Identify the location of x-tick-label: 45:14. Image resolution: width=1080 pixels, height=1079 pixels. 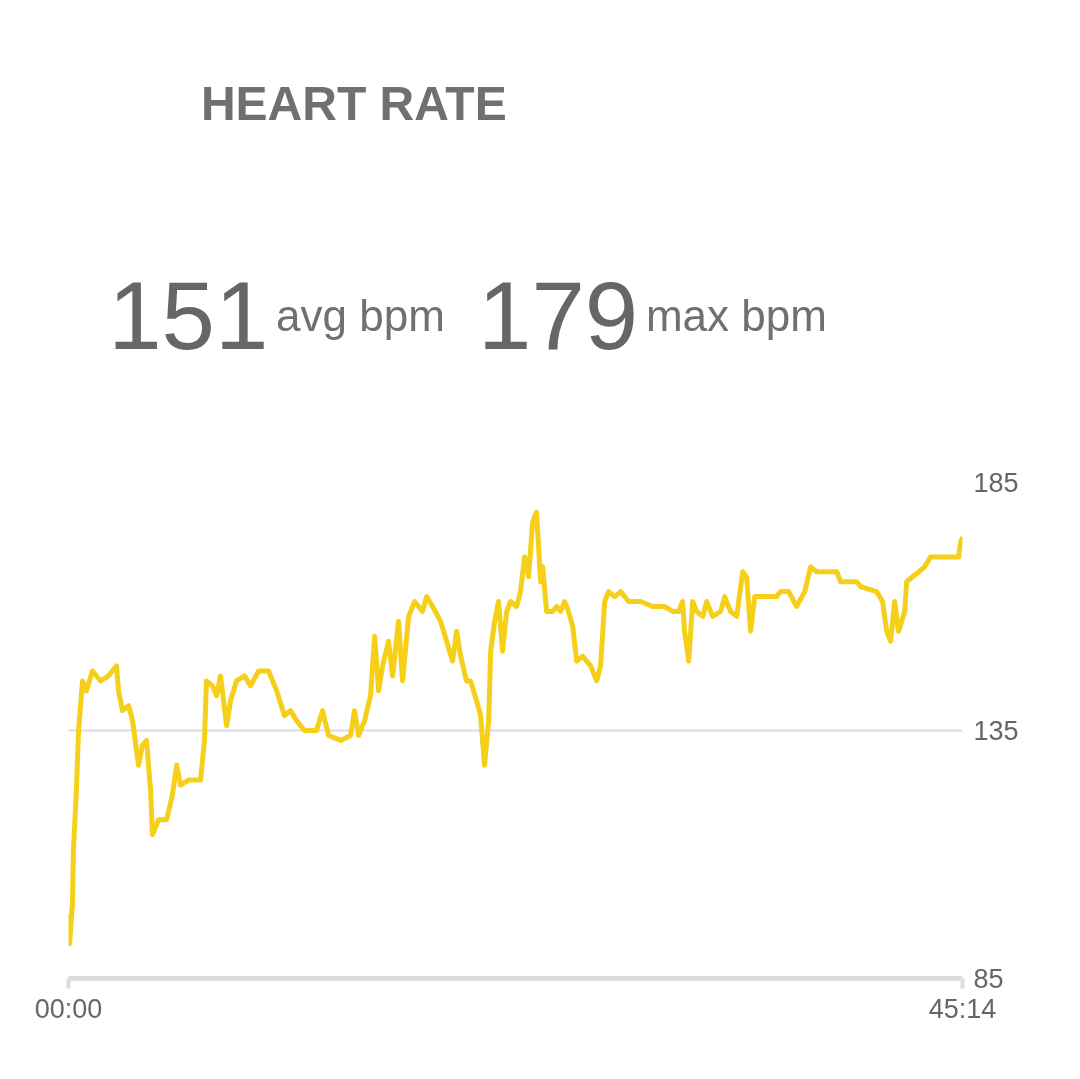
(962, 1008).